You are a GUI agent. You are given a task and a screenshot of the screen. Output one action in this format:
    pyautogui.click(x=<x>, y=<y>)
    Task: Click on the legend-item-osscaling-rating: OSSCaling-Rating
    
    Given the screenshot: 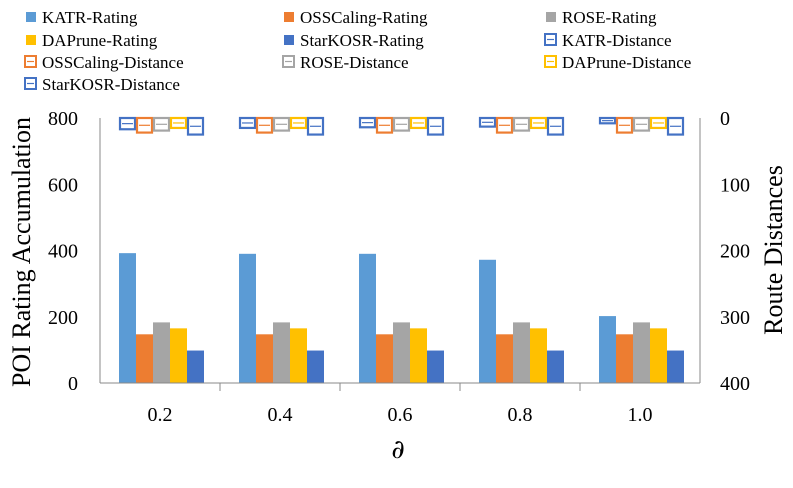 What is the action you would take?
    pyautogui.click(x=356, y=17)
    